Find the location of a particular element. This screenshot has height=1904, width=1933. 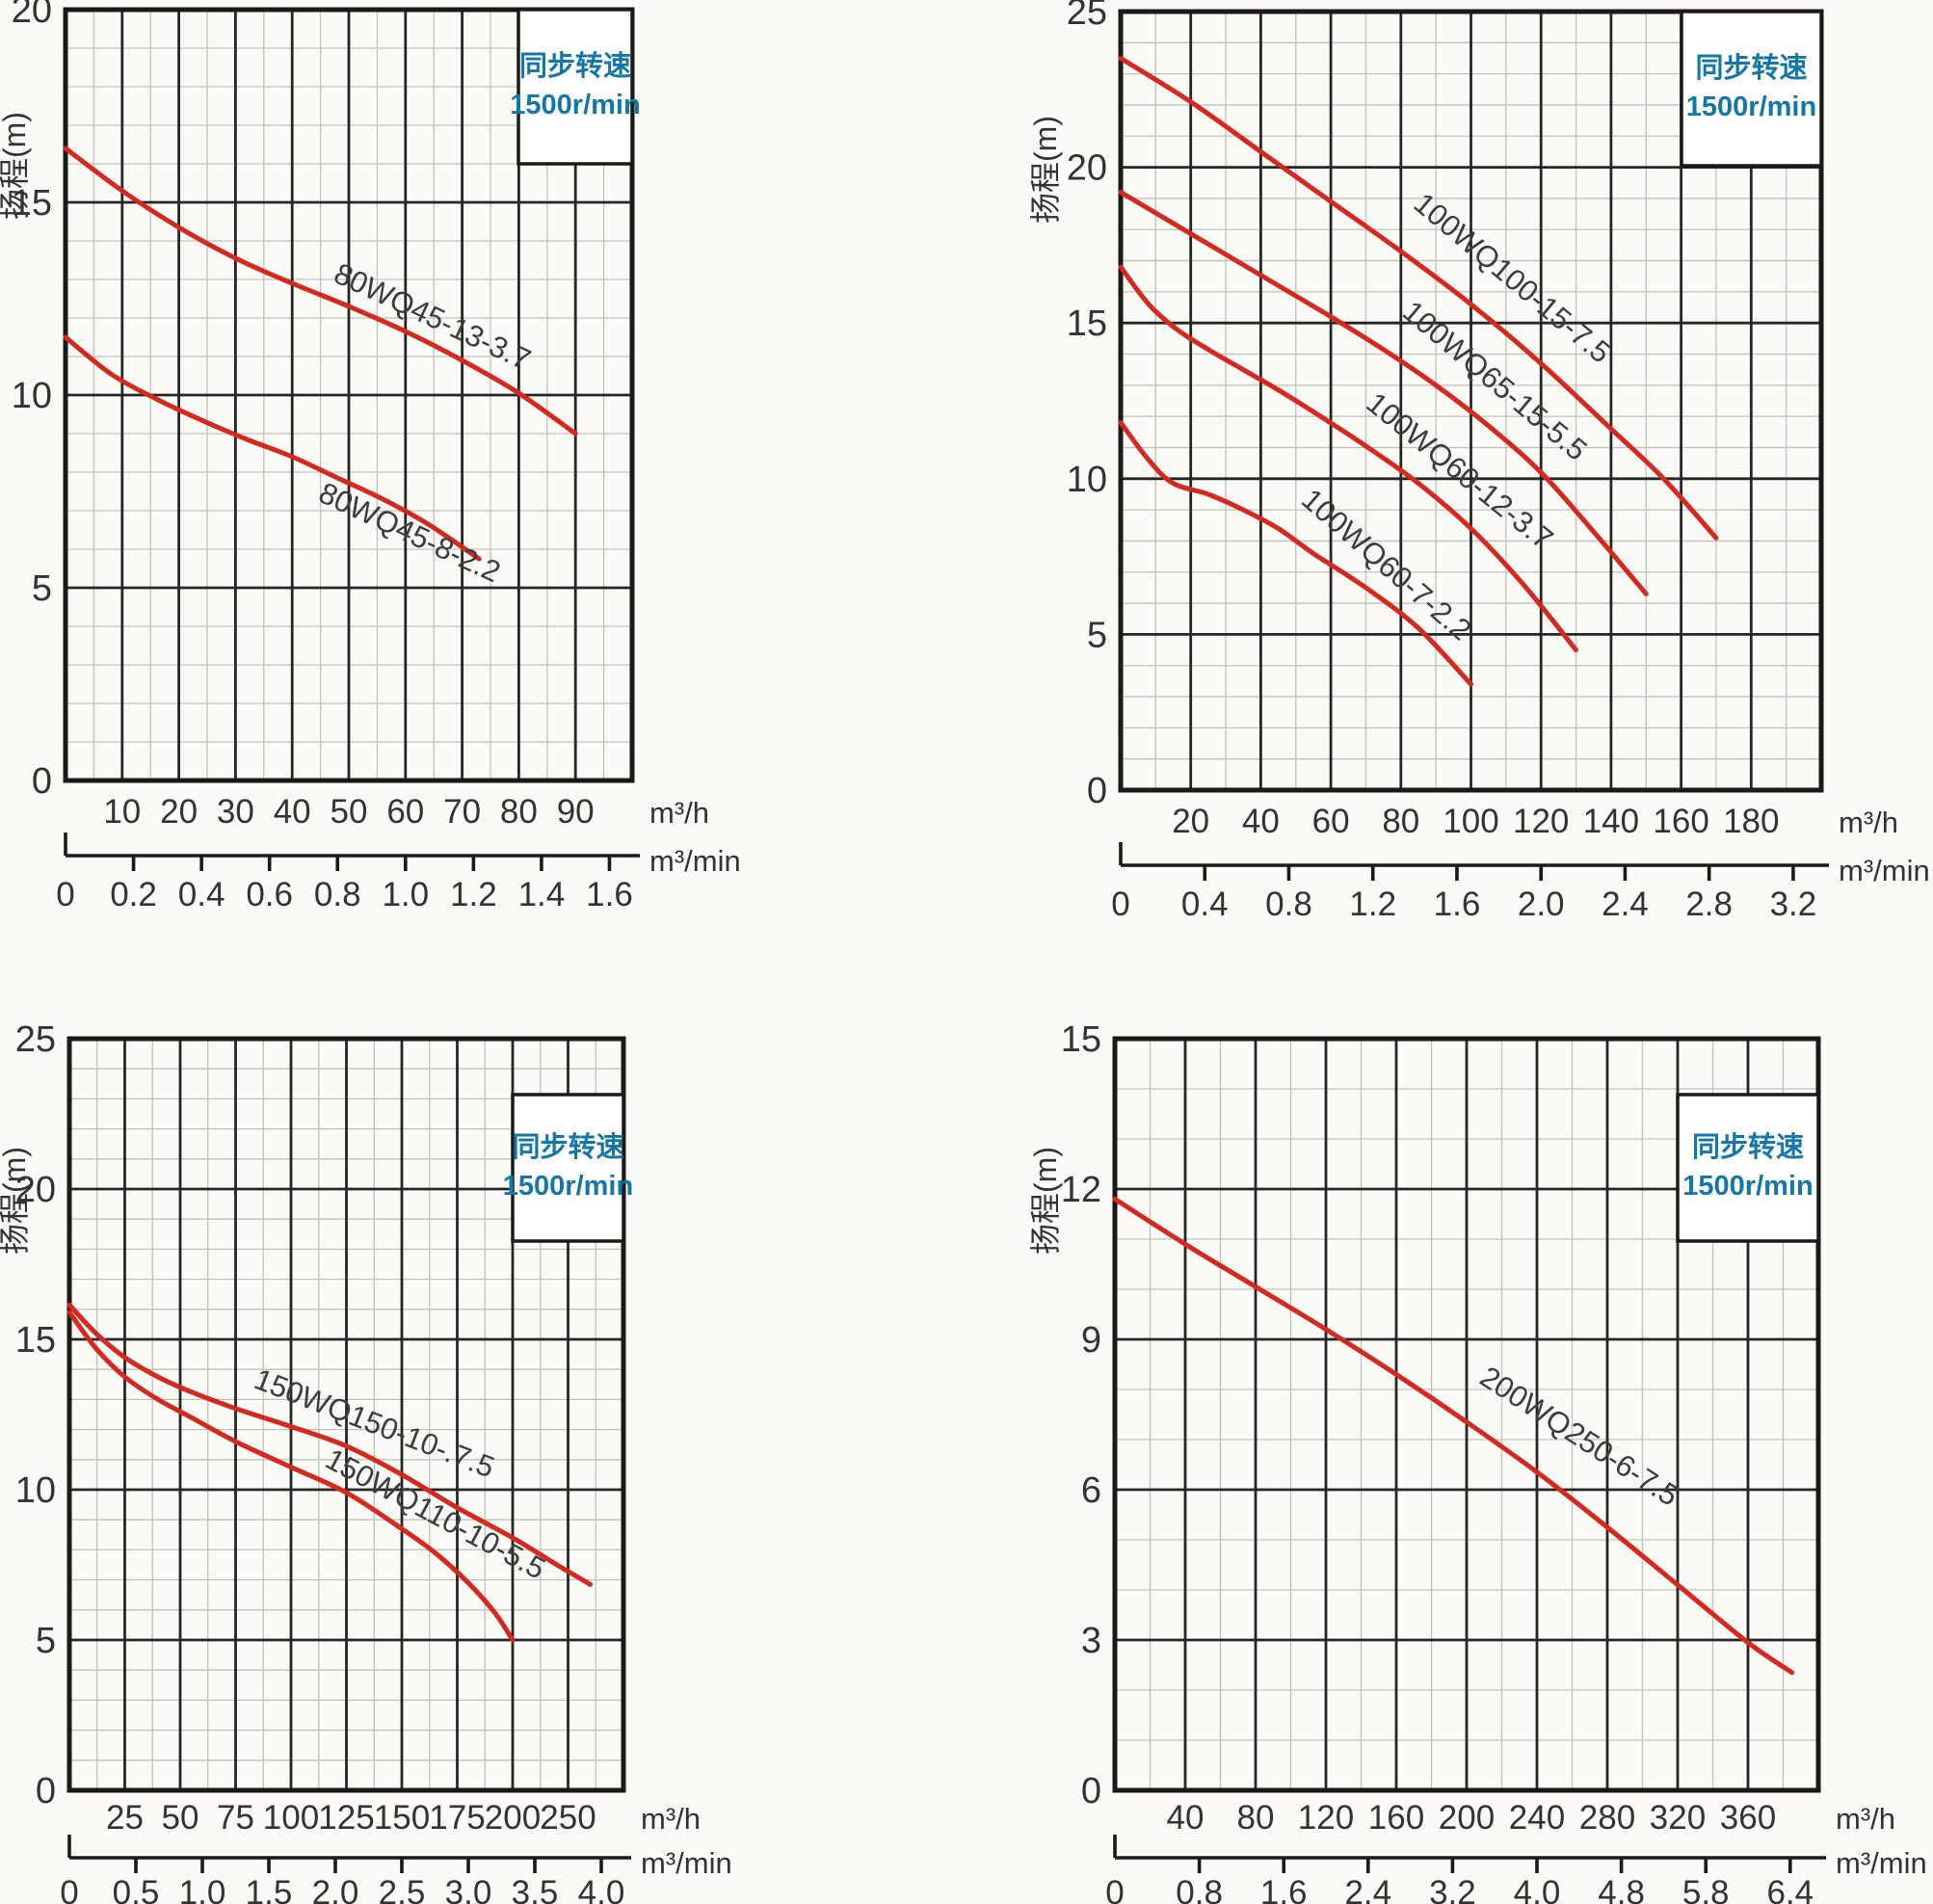

x-tick-h-140: 140 is located at coordinates (1611, 821).